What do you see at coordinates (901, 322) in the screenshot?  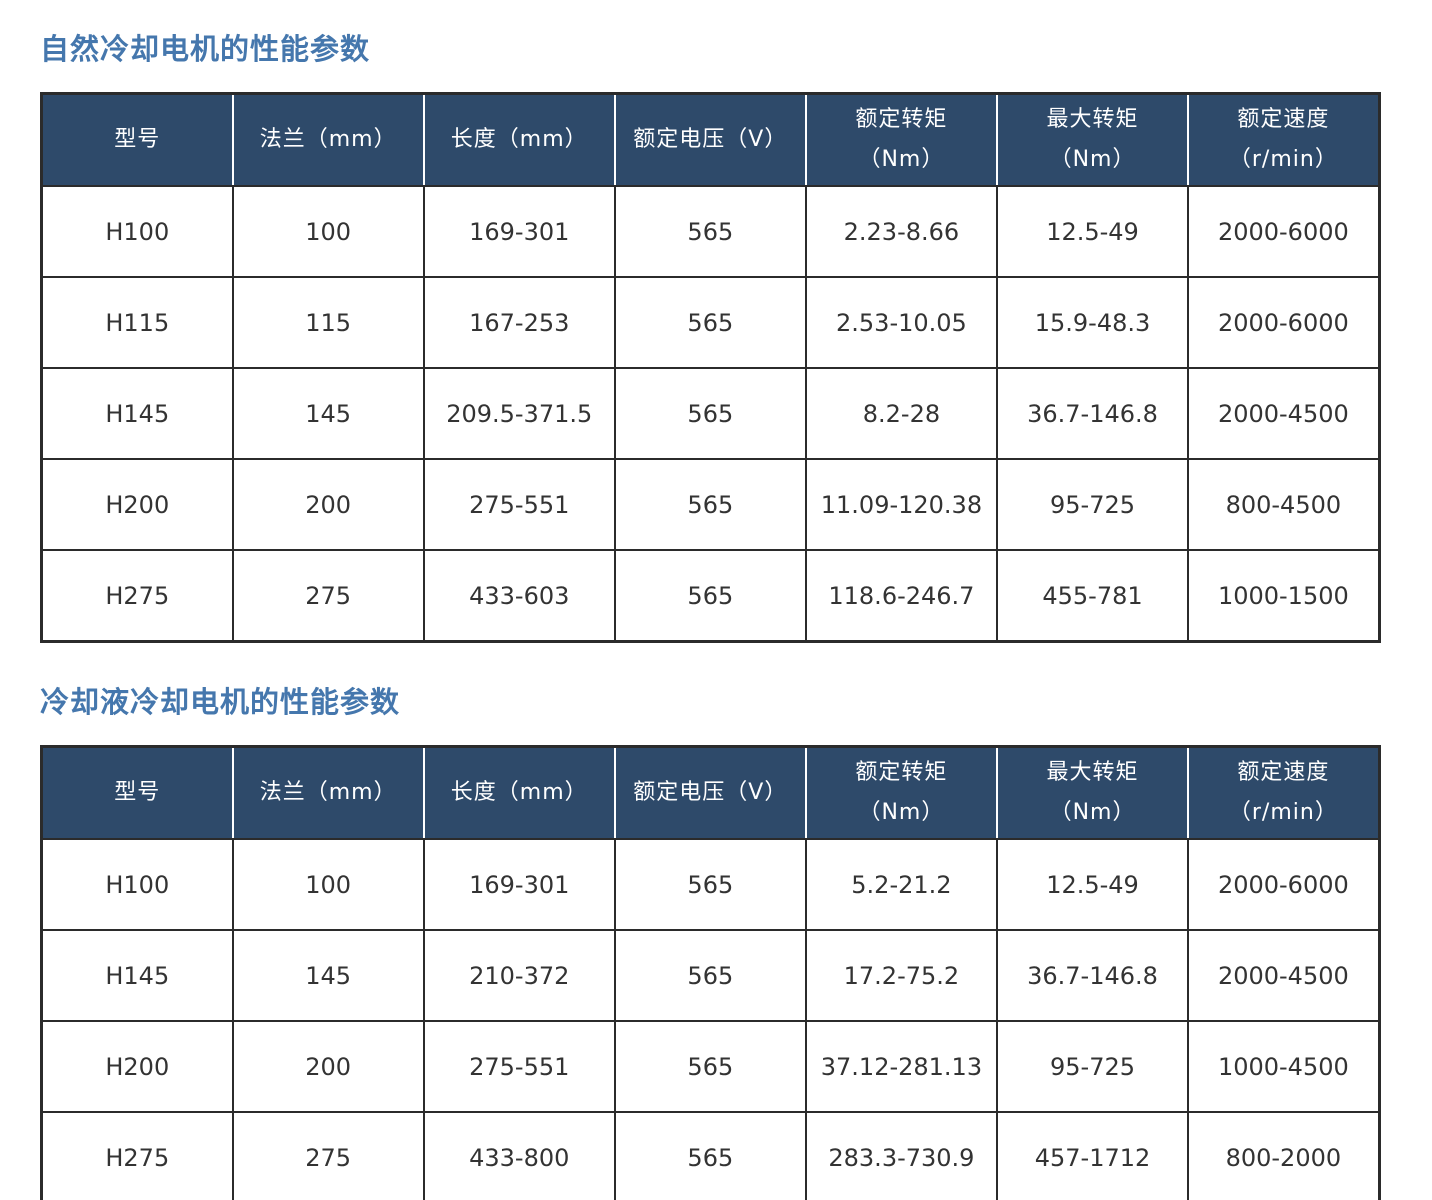 I see `table-cell: 2.53-10.05` at bounding box center [901, 322].